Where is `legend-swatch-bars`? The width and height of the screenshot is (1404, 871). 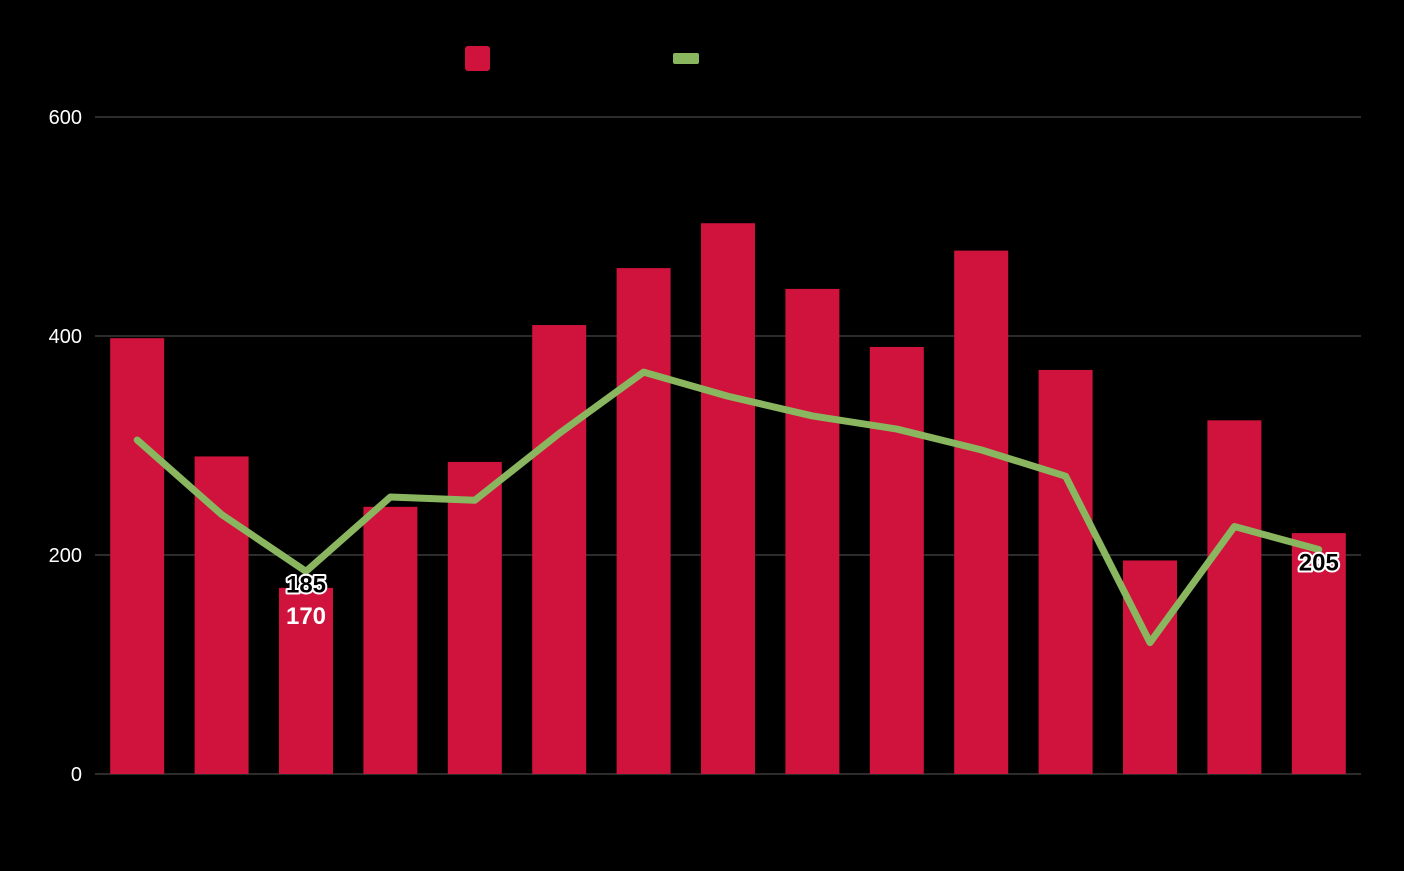
legend-swatch-bars is located at coordinates (477, 58).